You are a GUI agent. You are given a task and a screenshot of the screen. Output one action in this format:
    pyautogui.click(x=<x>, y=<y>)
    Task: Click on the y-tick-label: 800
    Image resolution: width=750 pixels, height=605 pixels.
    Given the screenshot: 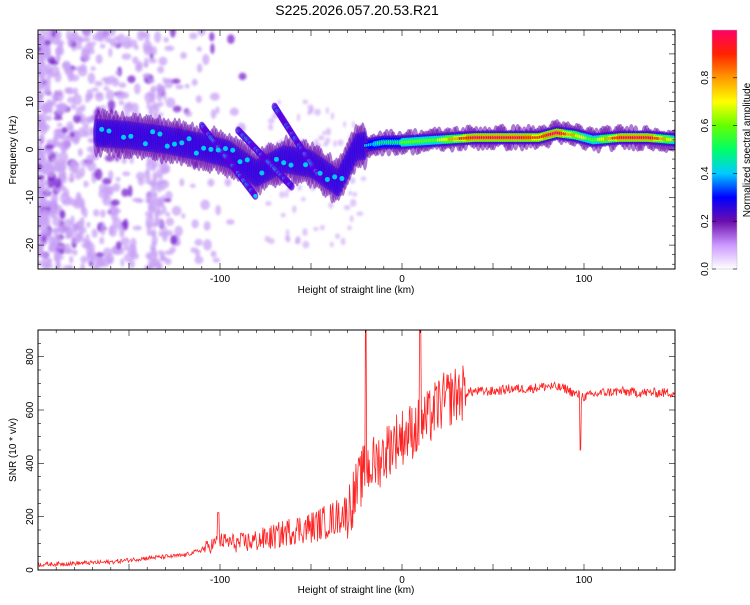 What is the action you would take?
    pyautogui.click(x=30, y=356)
    